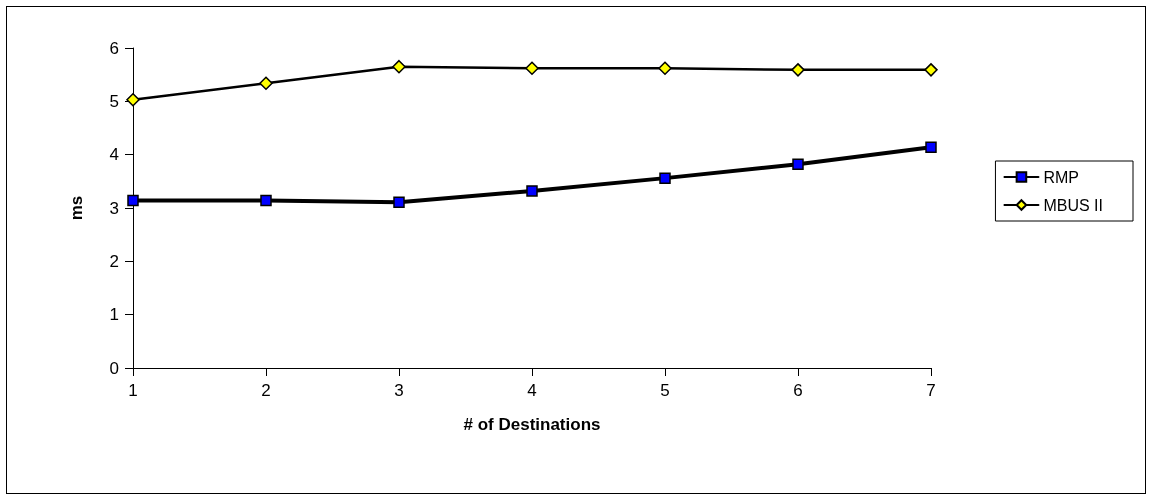 This screenshot has width=1154, height=502. I want to click on y-tick-label: 0, so click(114, 368).